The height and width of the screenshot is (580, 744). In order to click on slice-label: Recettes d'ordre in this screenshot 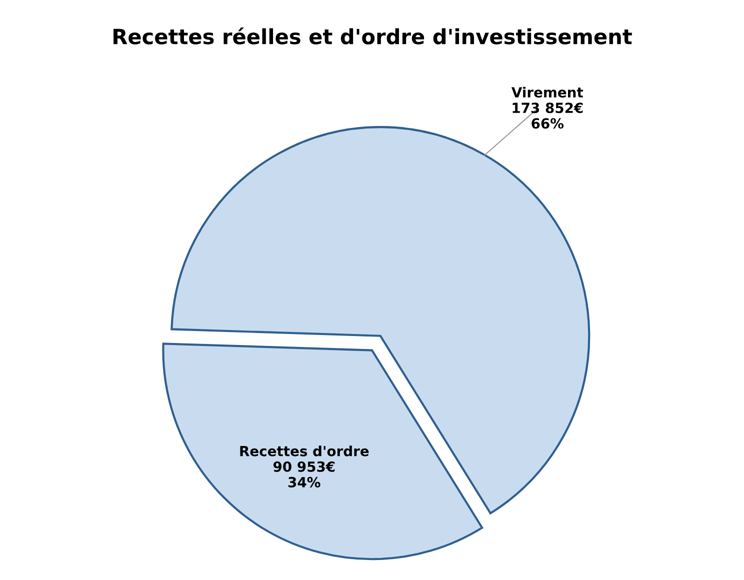, I will do `click(304, 451)`.